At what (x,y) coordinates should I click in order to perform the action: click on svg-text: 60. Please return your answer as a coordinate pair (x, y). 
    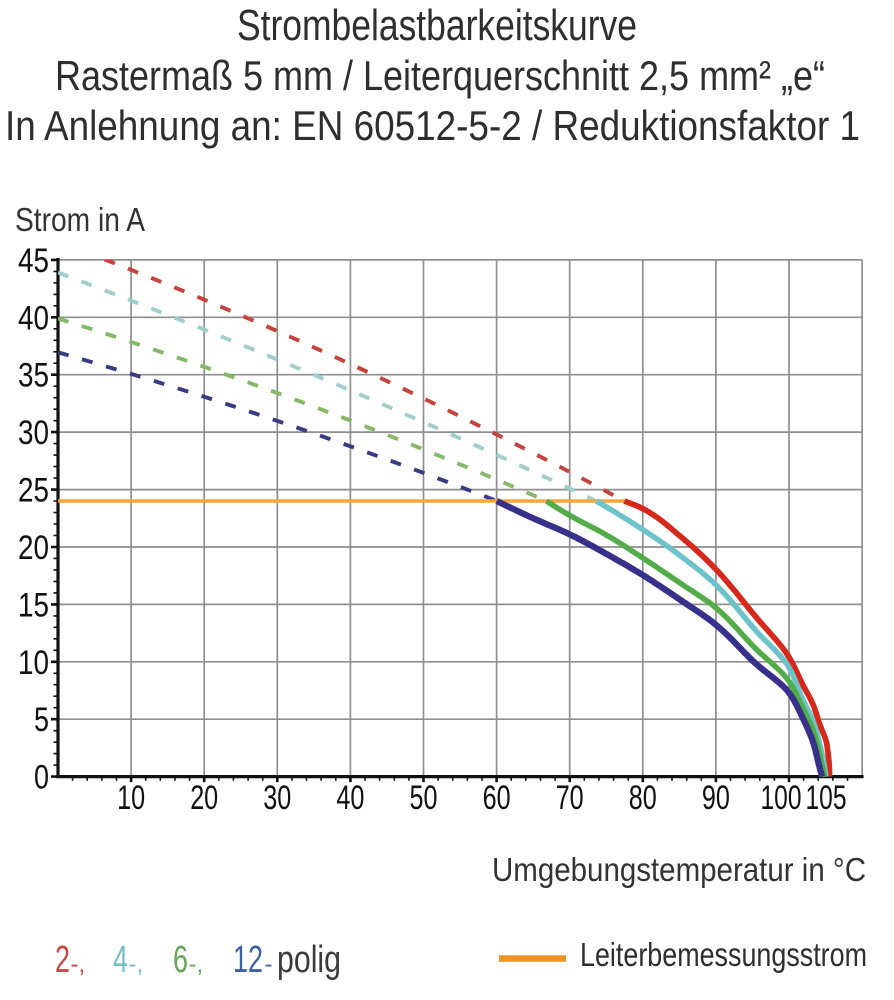
    Looking at the image, I should click on (497, 798).